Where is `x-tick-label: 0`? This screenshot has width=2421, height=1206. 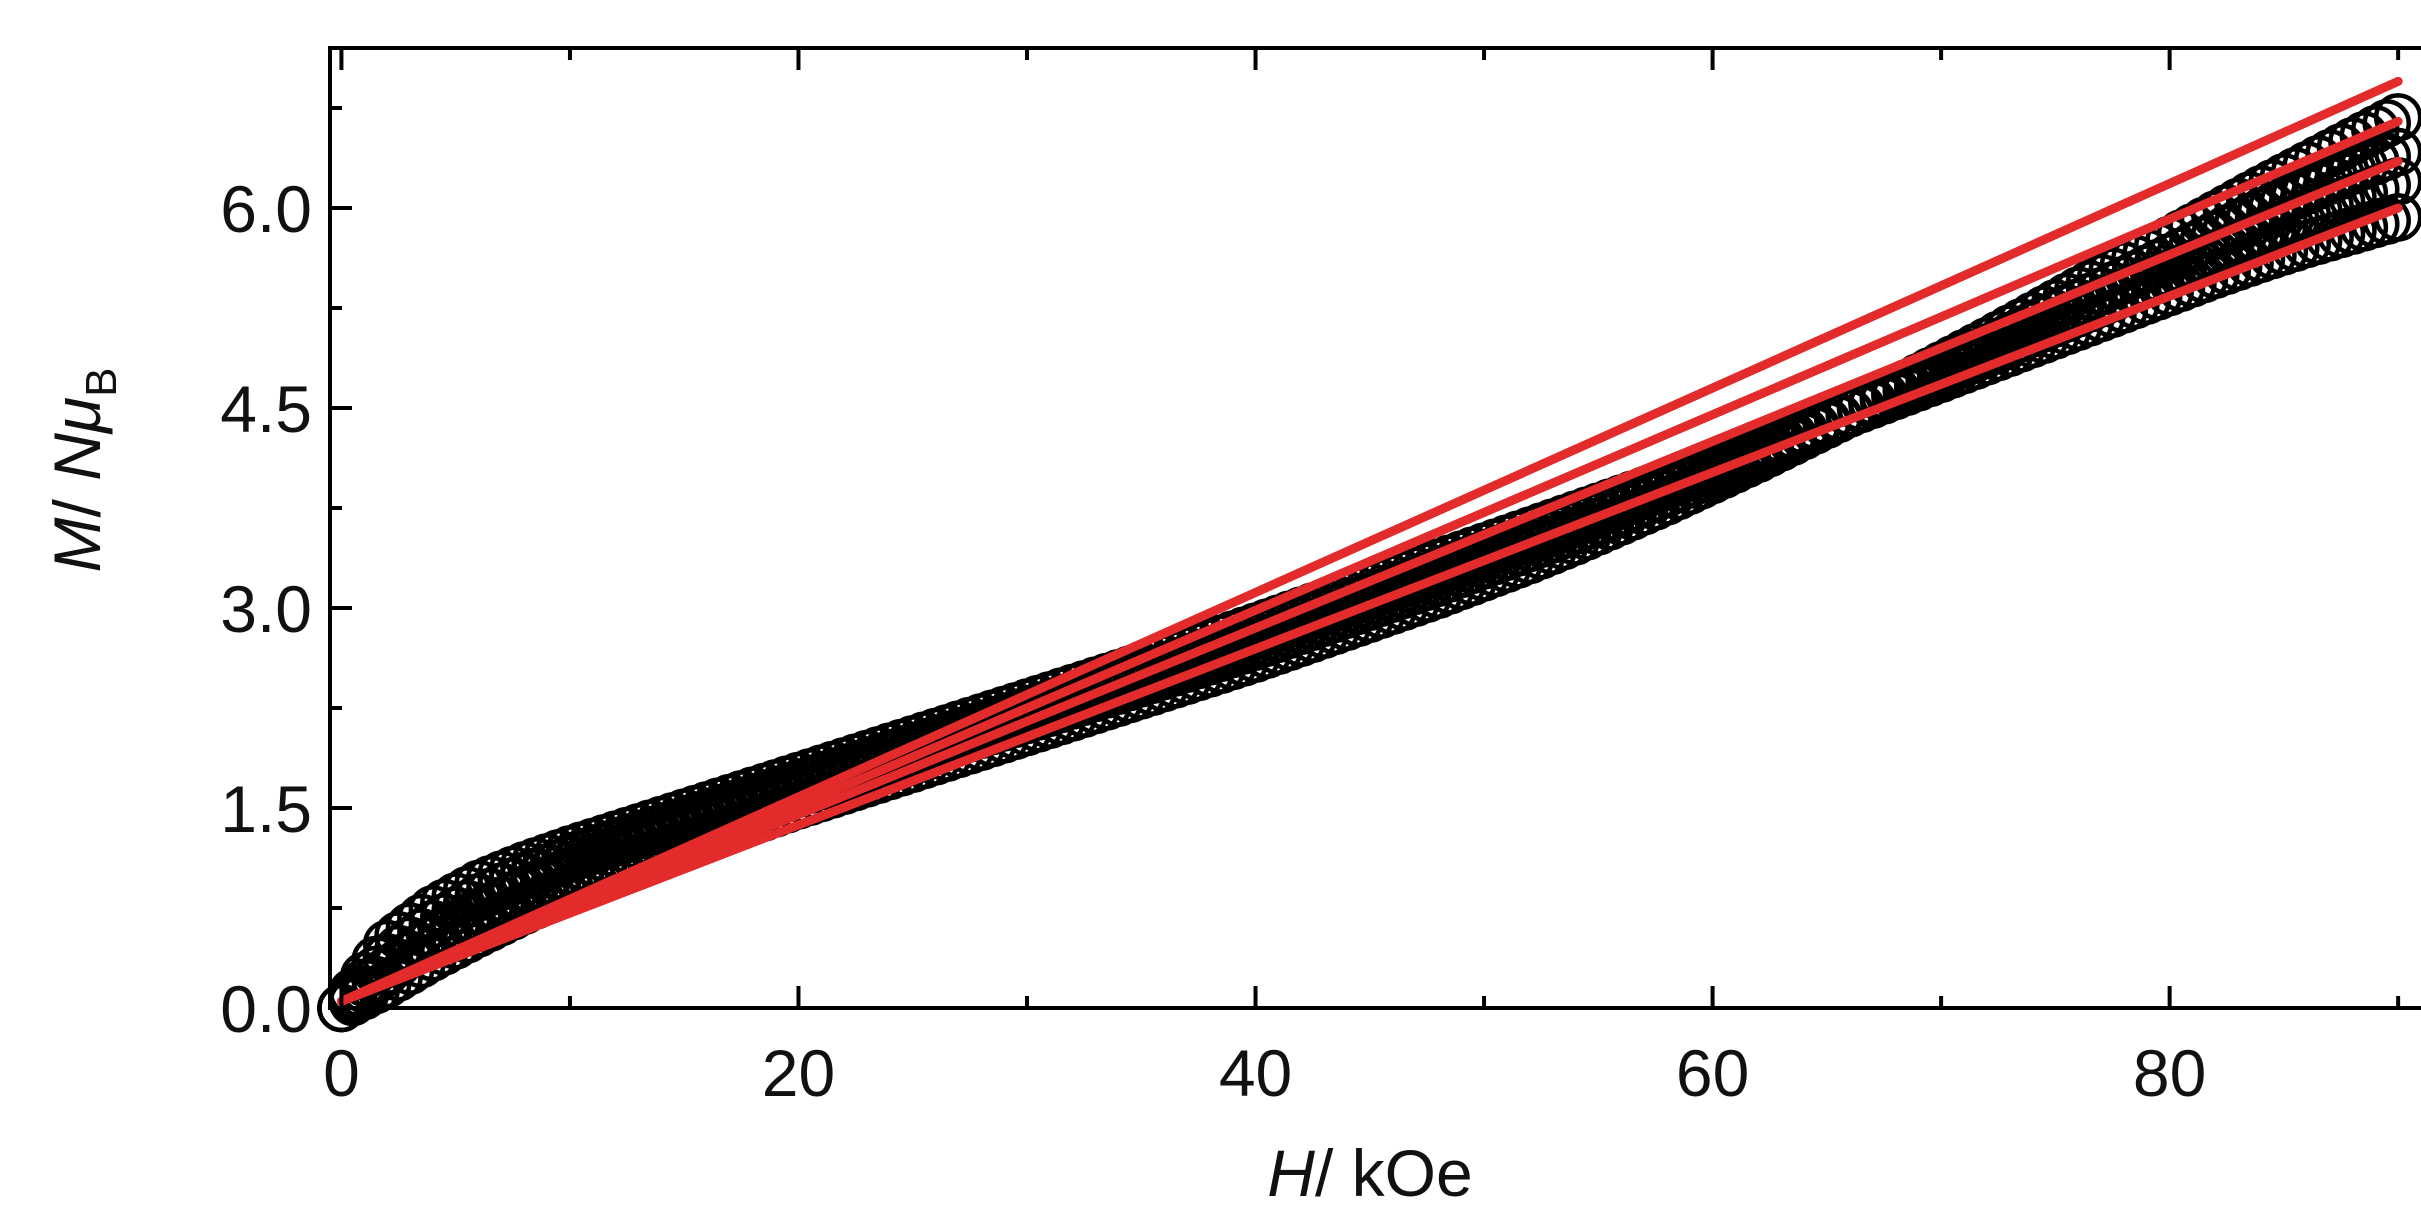
x-tick-label: 0 is located at coordinates (341, 1073).